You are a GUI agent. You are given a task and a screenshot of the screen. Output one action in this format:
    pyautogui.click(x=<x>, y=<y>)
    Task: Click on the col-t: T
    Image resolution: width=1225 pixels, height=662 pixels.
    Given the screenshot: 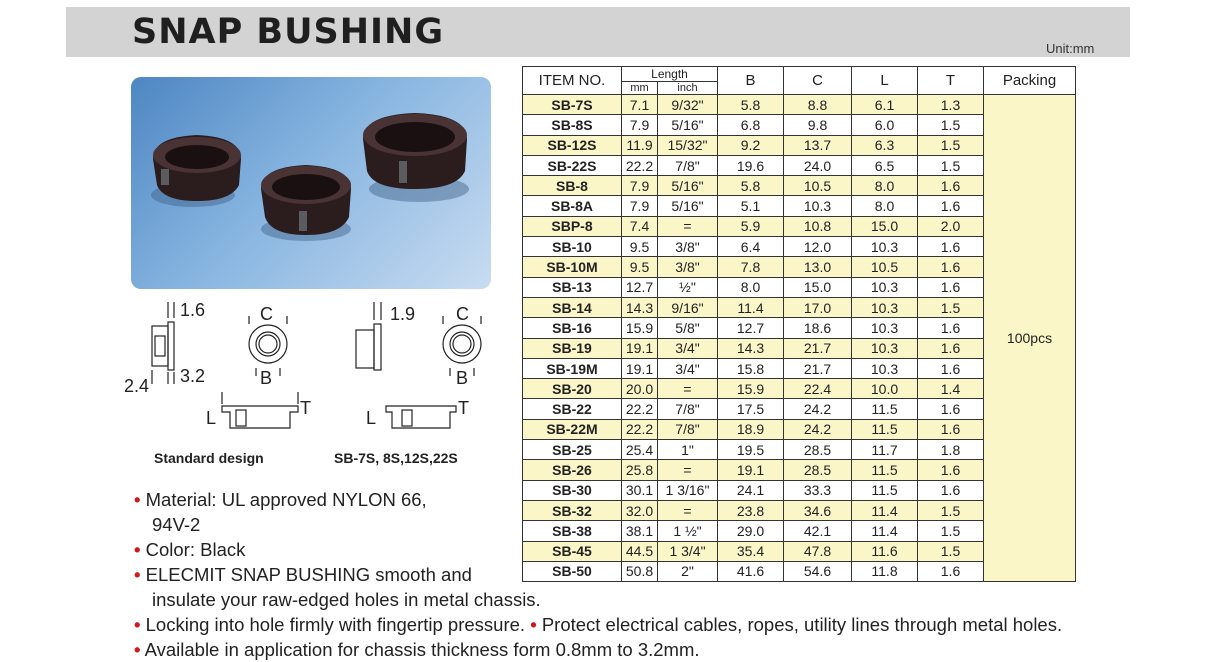 What is the action you would take?
    pyautogui.click(x=950, y=80)
    